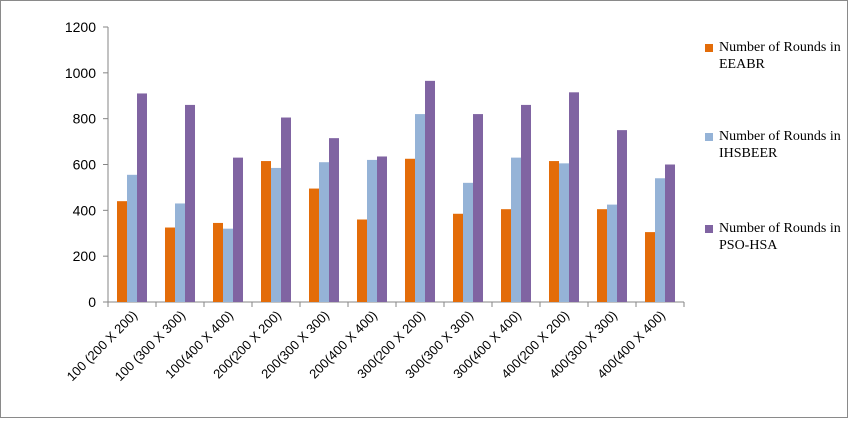  What do you see at coordinates (709, 229) in the screenshot?
I see `legend-swatch-pso-hsa` at bounding box center [709, 229].